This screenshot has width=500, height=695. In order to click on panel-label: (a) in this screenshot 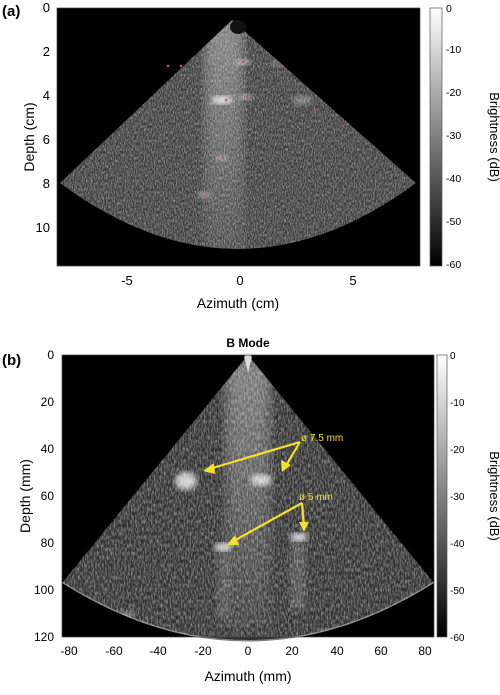, I will do `click(11, 11)`.